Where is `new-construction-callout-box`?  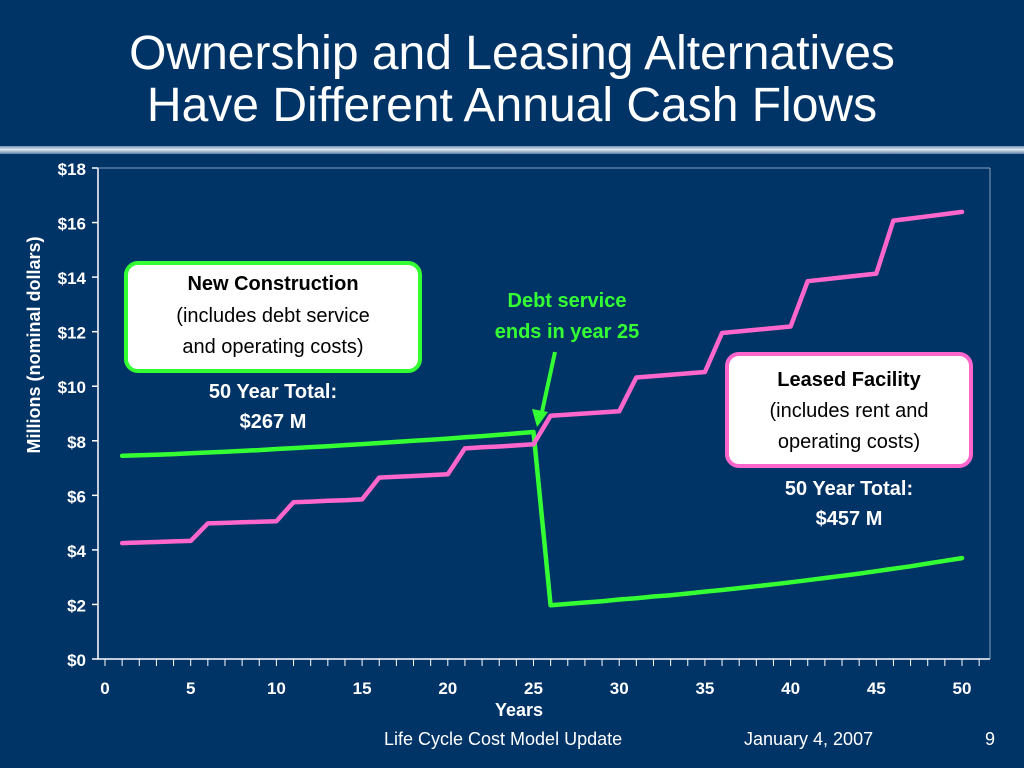
new-construction-callout-box is located at coordinates (273, 317).